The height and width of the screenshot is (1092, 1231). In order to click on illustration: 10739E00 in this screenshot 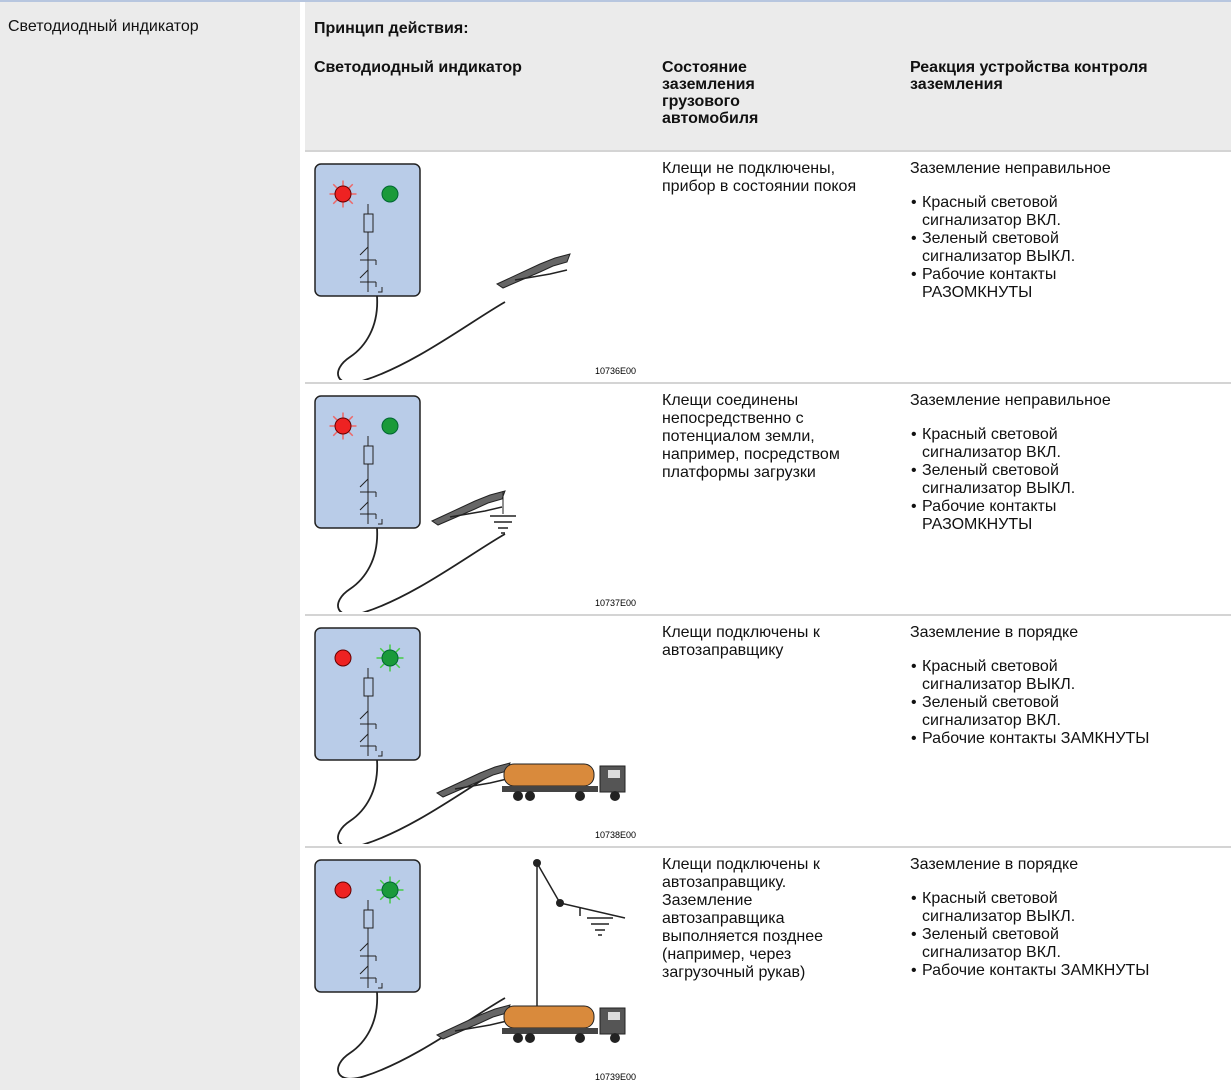, I will do `click(475, 970)`.